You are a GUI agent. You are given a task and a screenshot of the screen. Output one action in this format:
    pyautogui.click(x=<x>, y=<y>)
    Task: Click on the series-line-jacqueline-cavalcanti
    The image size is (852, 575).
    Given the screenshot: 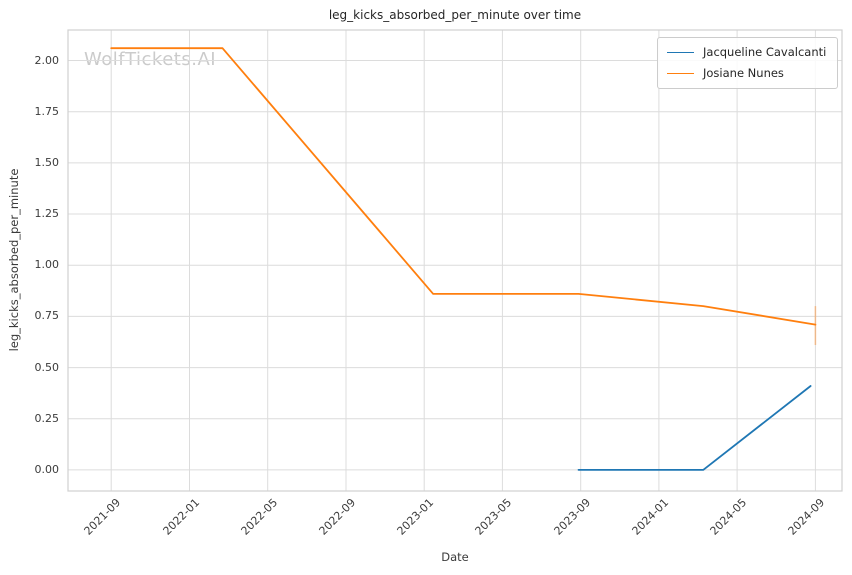 What is the action you would take?
    pyautogui.click(x=694, y=428)
    